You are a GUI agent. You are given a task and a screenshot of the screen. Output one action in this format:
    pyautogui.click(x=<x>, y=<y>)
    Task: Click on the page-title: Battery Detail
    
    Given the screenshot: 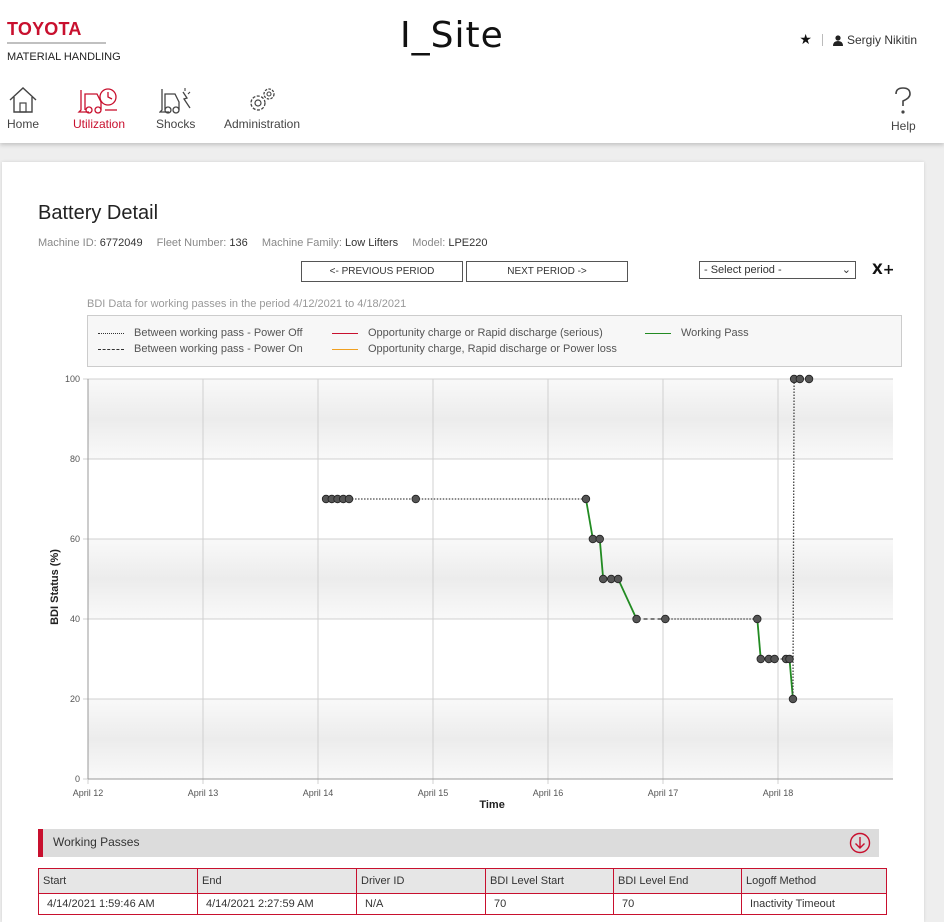 What is the action you would take?
    pyautogui.click(x=98, y=213)
    